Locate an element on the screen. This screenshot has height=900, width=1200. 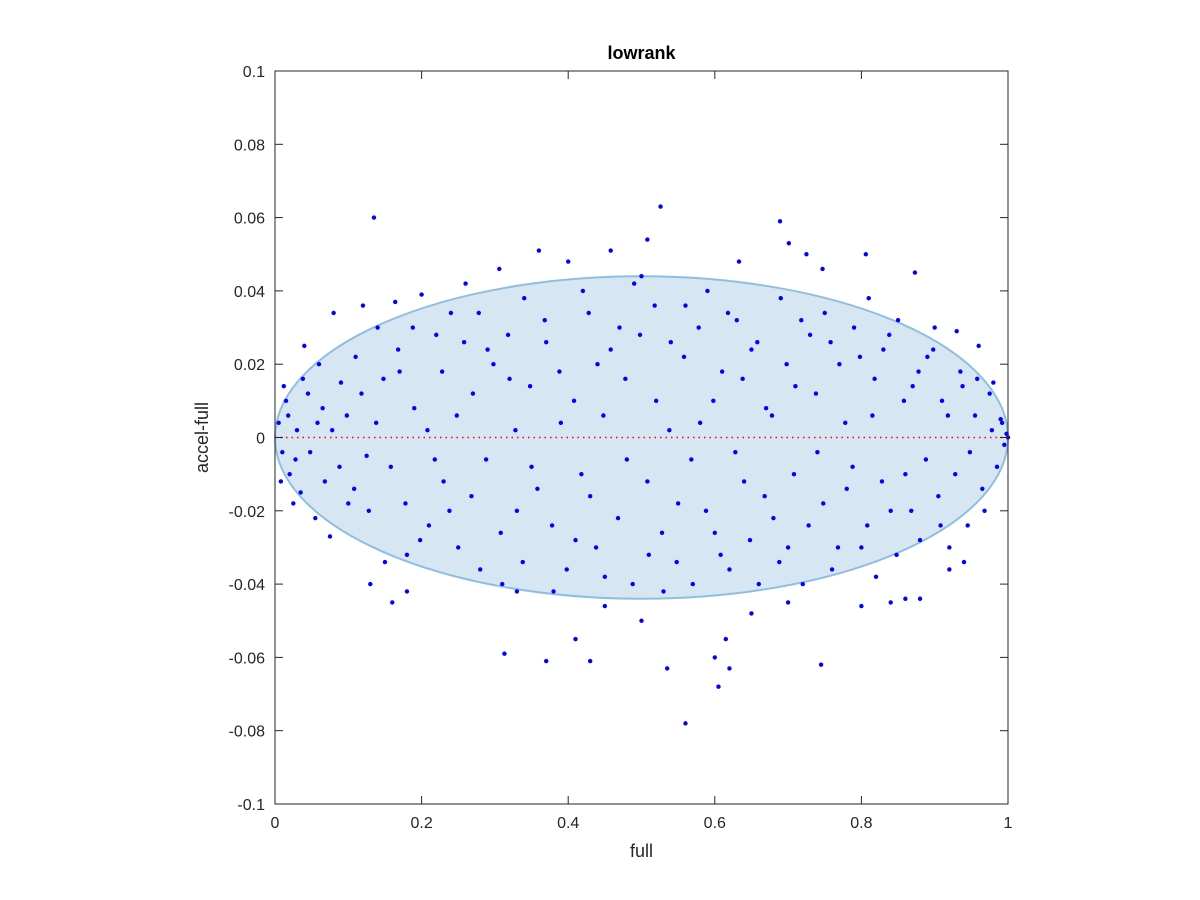
y-tick-label: -0.06 is located at coordinates (247, 658).